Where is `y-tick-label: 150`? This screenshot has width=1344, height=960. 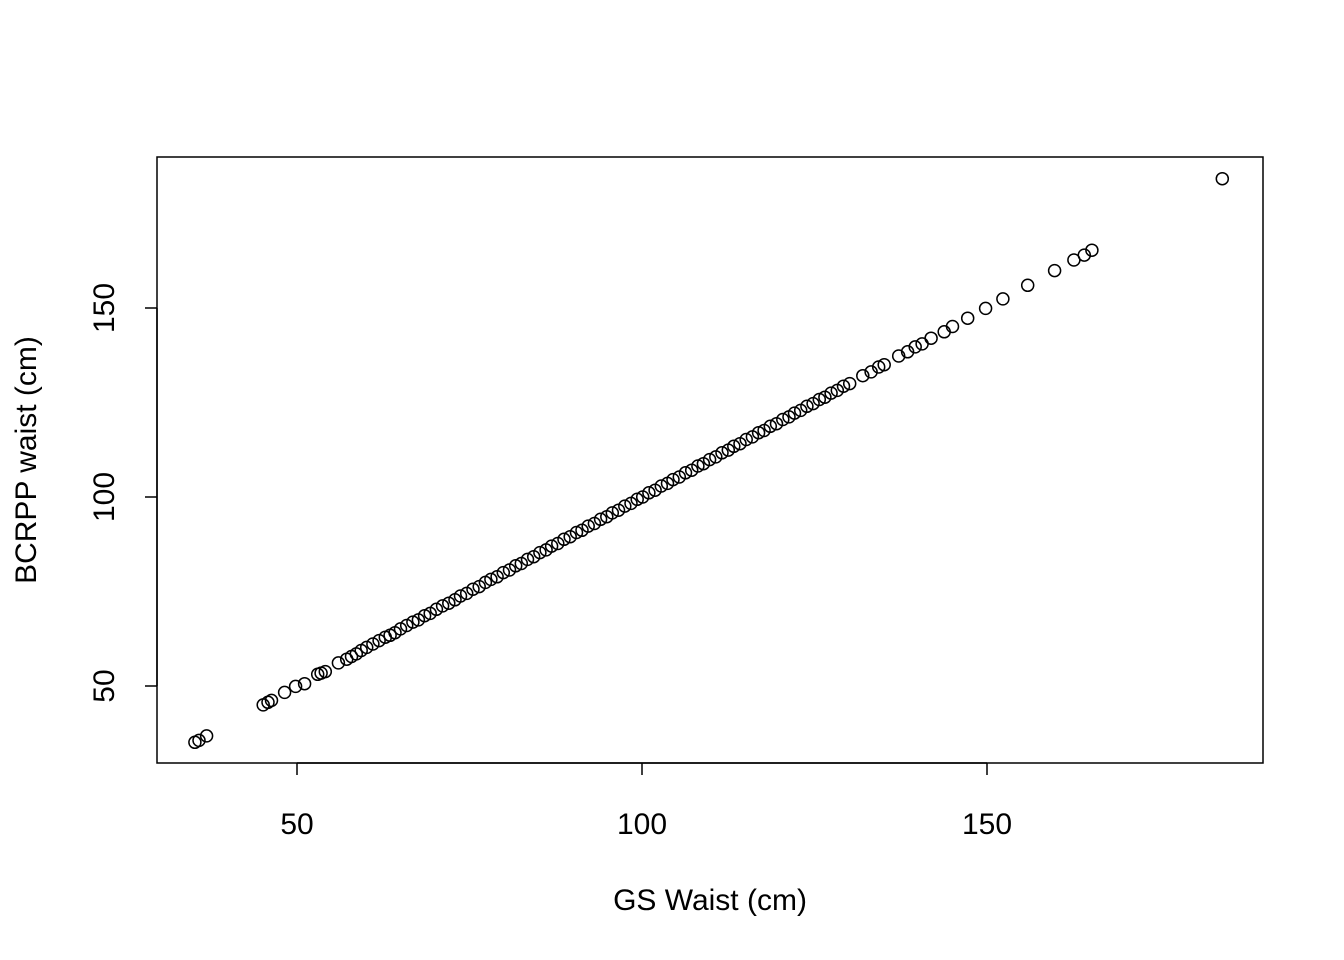
y-tick-label: 150 is located at coordinates (104, 308).